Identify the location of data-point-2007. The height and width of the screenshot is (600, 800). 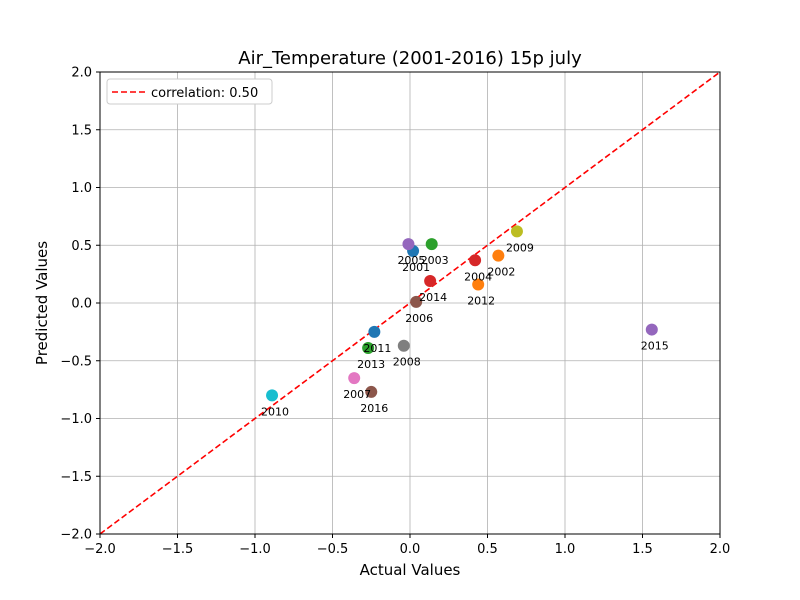
(354, 378).